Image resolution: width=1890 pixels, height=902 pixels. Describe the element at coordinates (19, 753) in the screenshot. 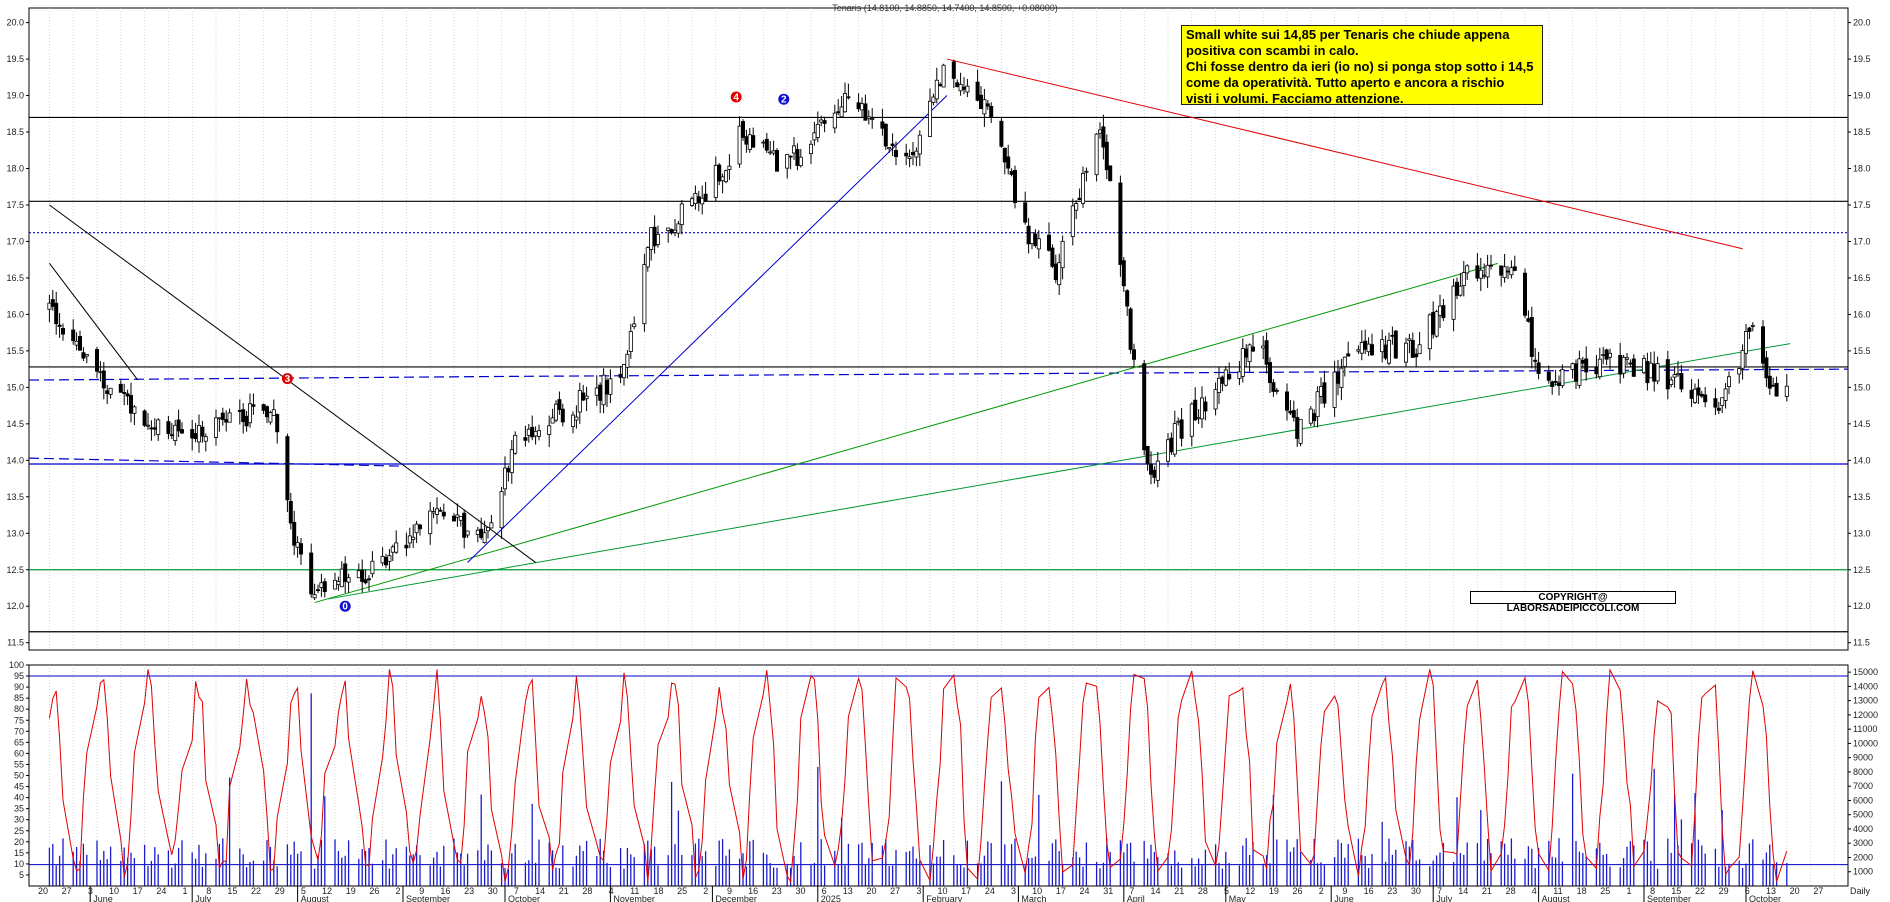

I see `oscillator-tick-label: 60` at that location.